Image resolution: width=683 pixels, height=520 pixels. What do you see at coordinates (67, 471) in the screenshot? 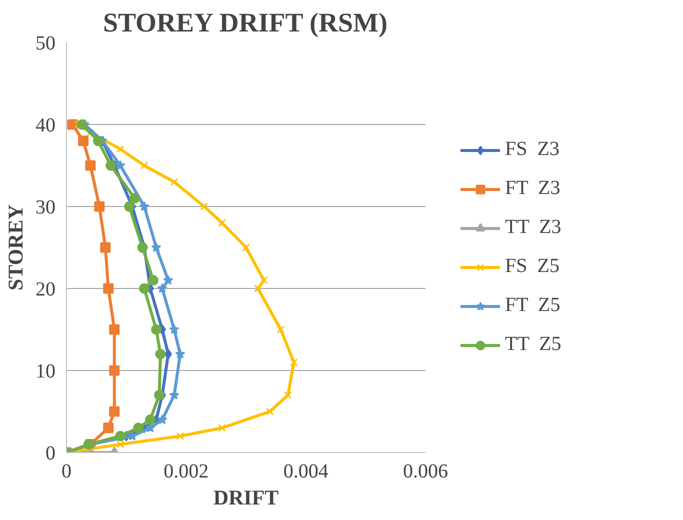
I see `x-tick-label: 0` at bounding box center [67, 471].